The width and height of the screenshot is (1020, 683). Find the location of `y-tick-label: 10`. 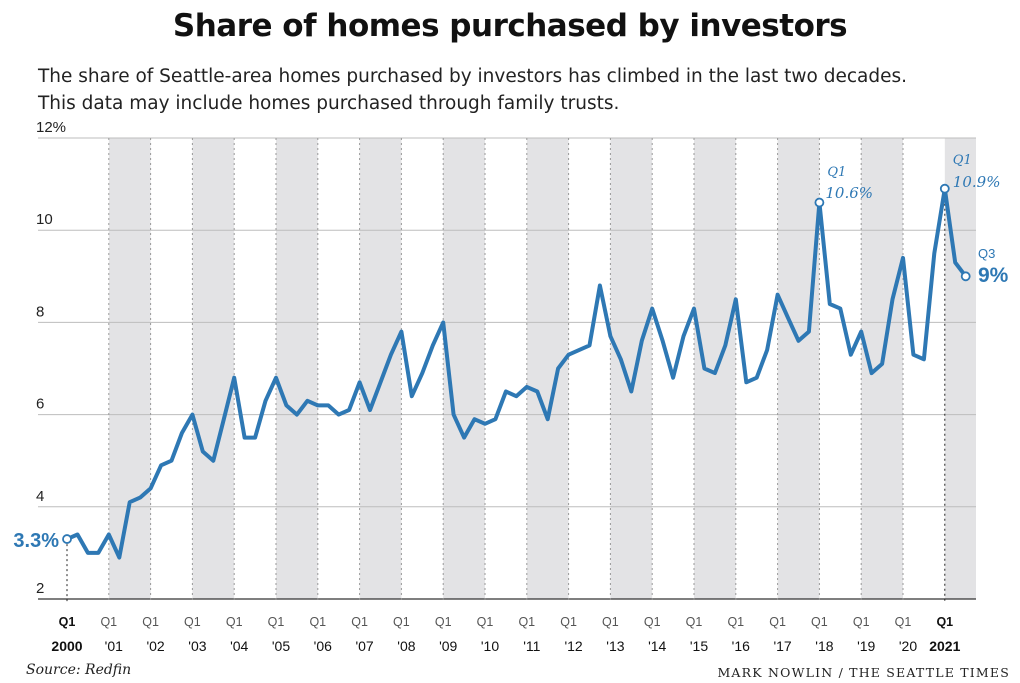

y-tick-label: 10 is located at coordinates (44, 219).